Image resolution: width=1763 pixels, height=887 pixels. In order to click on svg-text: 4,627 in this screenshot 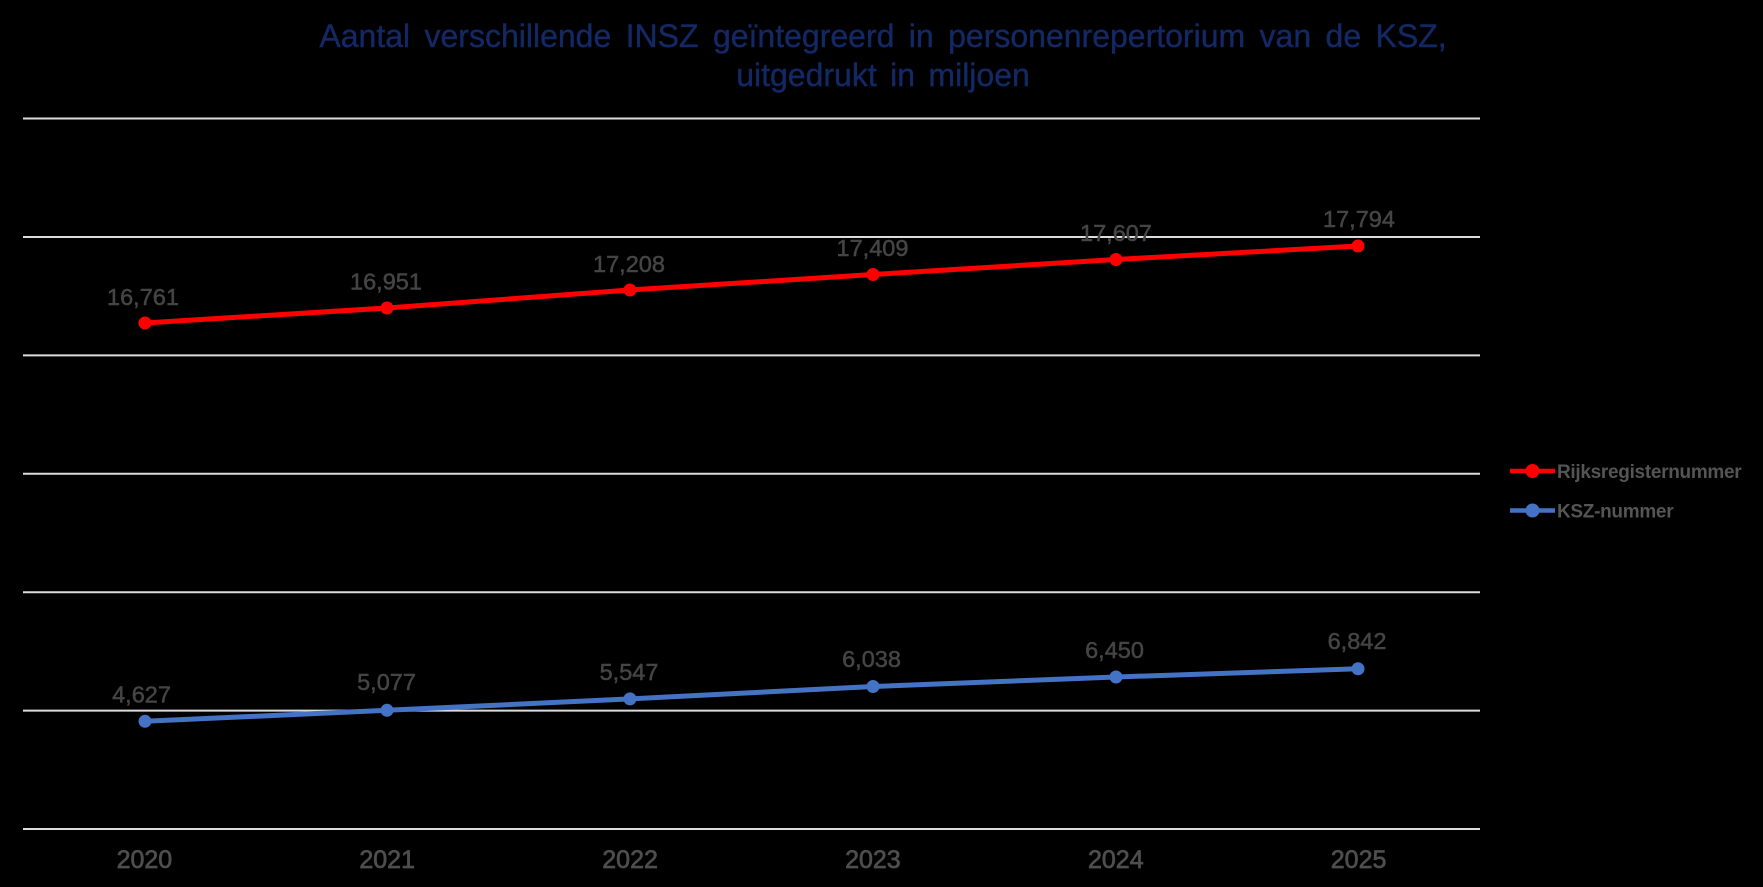, I will do `click(141, 695)`.